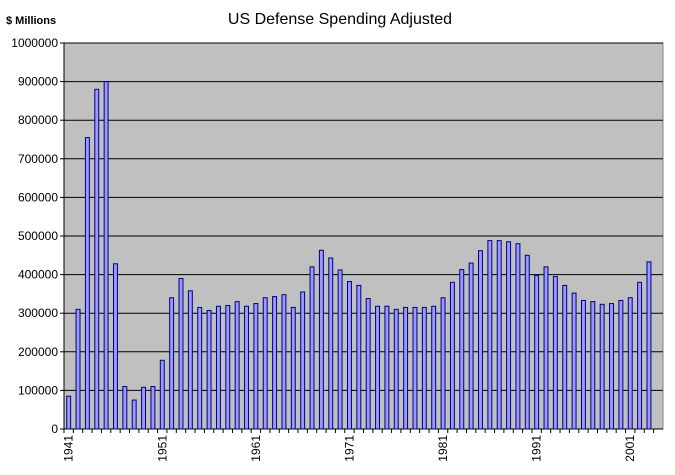  What do you see at coordinates (256, 448) in the screenshot?
I see `x-tick-label: 1961` at bounding box center [256, 448].